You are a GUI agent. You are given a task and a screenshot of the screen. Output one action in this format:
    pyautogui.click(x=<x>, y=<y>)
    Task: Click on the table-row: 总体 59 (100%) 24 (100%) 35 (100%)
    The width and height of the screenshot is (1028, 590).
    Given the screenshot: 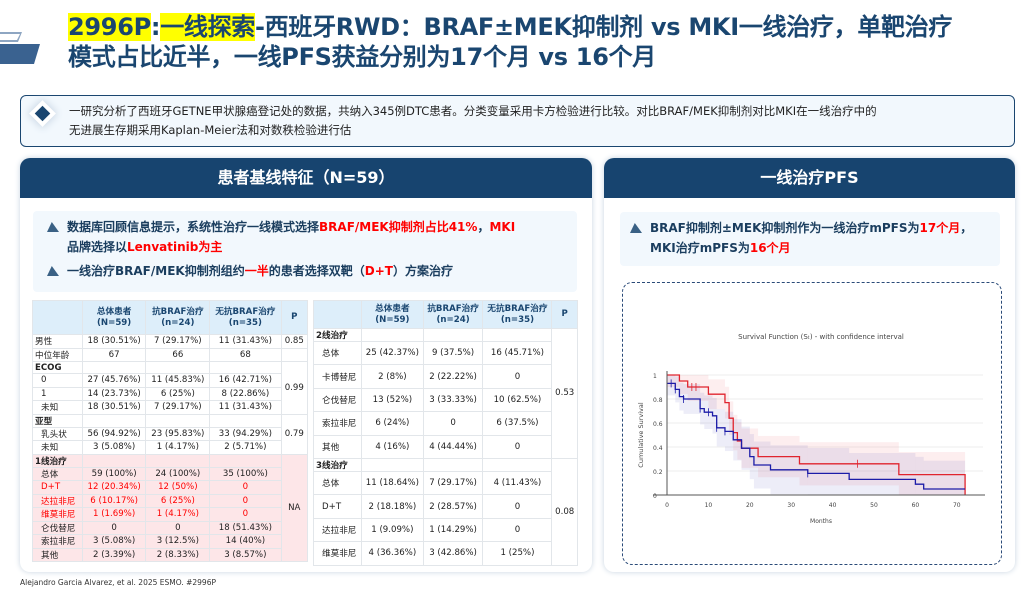 What is the action you would take?
    pyautogui.click(x=170, y=473)
    